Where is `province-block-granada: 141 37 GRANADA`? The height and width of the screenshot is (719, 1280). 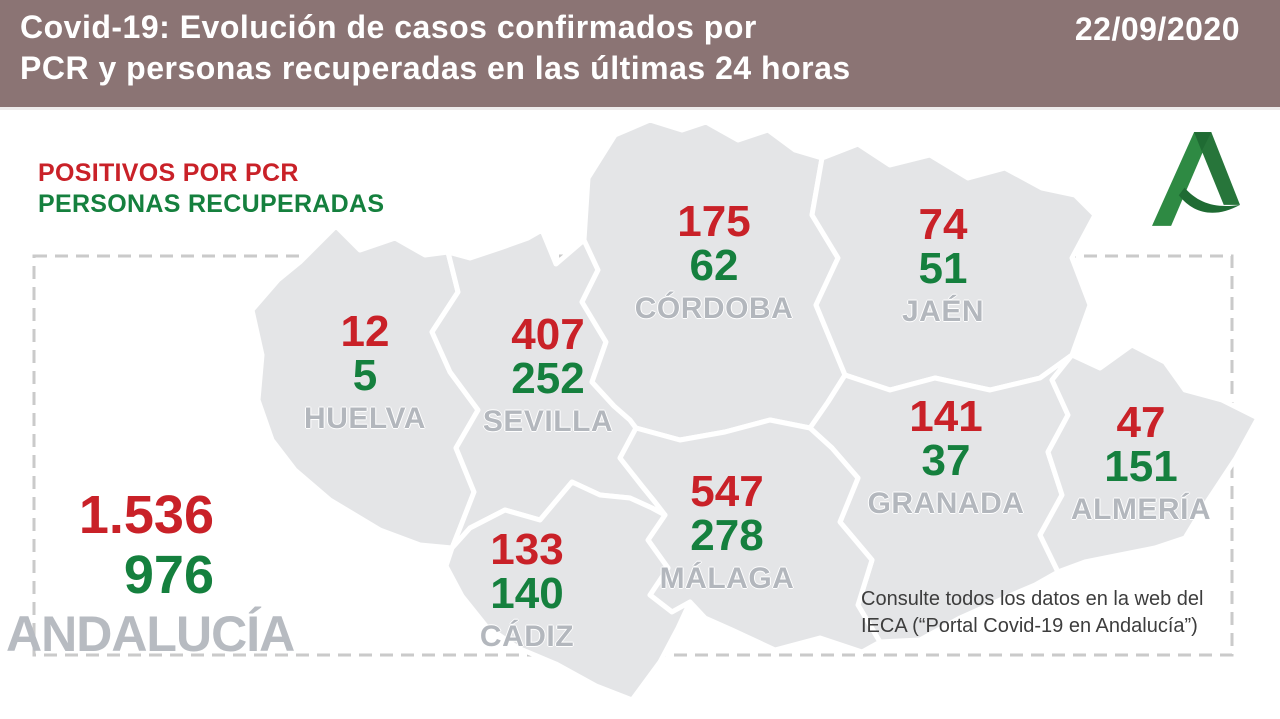
province-block-granada: 141 37 GRANADA is located at coordinates (946, 459).